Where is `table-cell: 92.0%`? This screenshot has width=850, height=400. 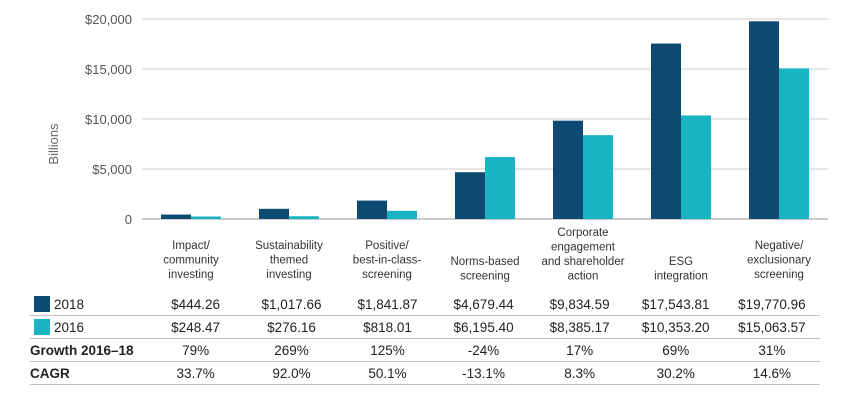 table-cell: 92.0% is located at coordinates (291, 373).